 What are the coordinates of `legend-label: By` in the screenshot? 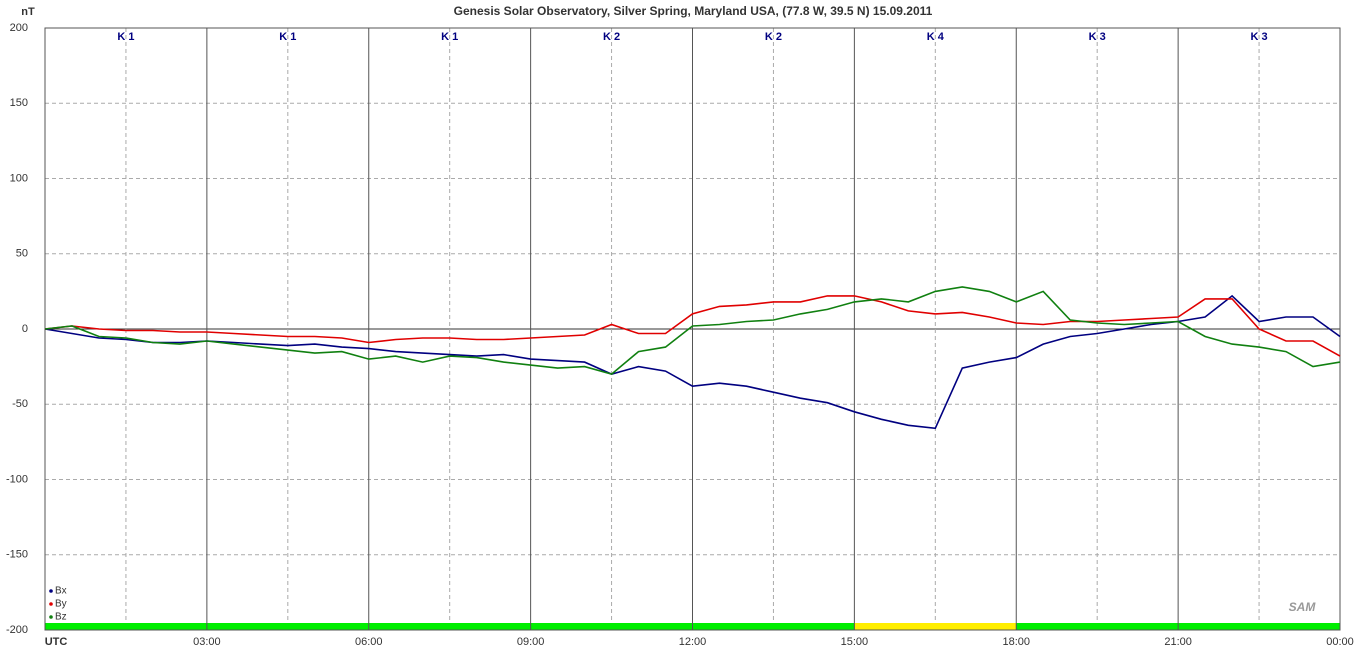 It's located at (61, 604).